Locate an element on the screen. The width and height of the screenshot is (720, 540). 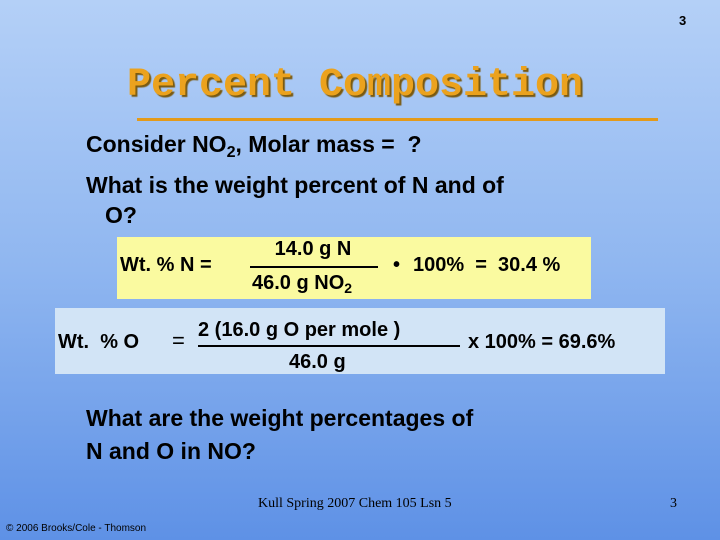
title: Percent Composition is located at coordinates (355, 85).